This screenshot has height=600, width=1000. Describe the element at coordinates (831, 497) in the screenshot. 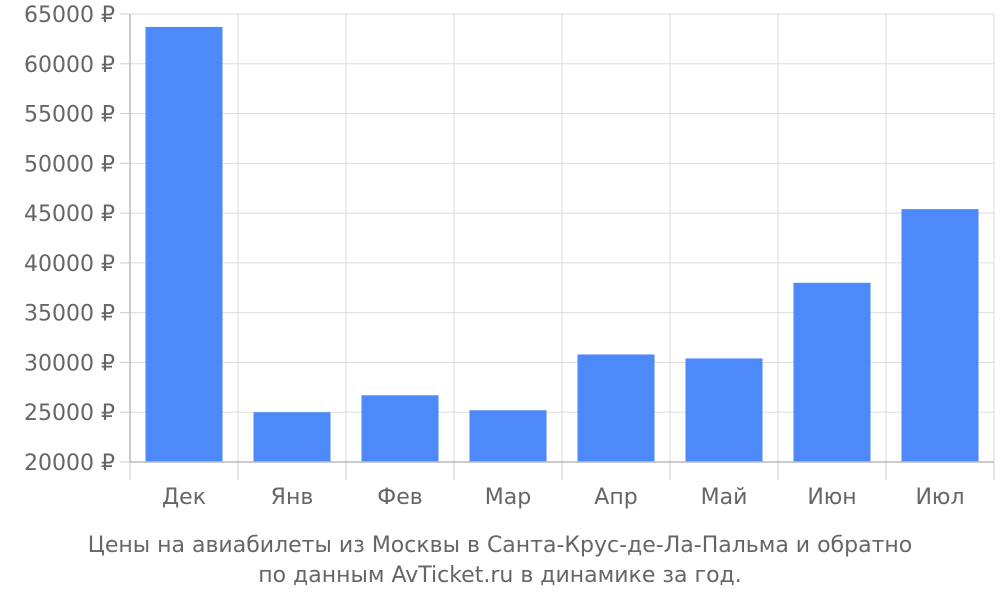

I see `x-tick-label: Июн` at that location.